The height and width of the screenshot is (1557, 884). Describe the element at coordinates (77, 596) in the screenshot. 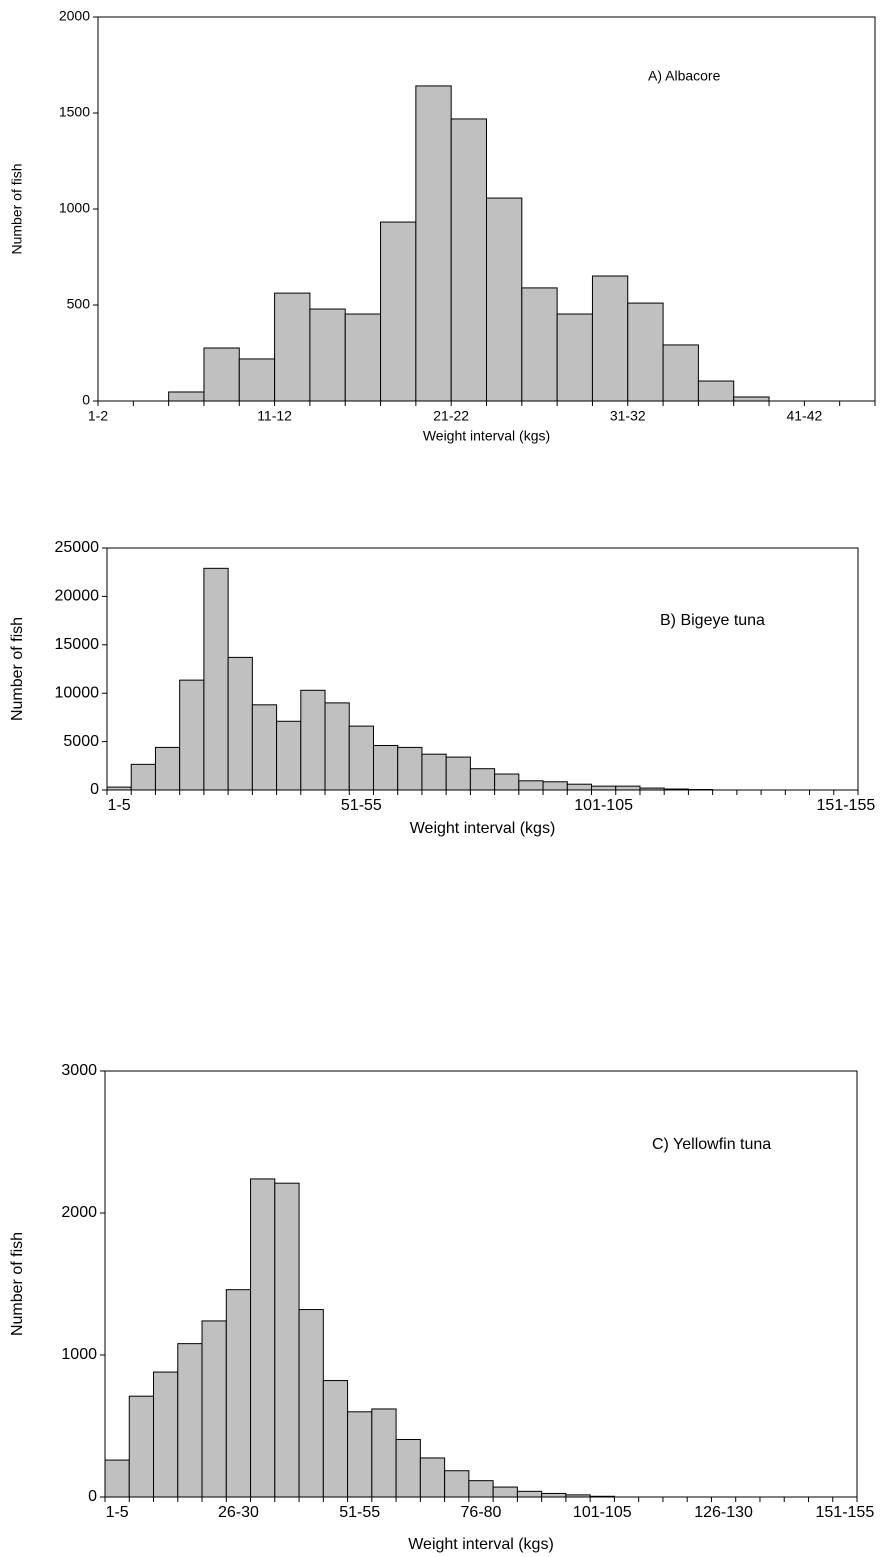

I see `y-tick-label: 20000` at that location.